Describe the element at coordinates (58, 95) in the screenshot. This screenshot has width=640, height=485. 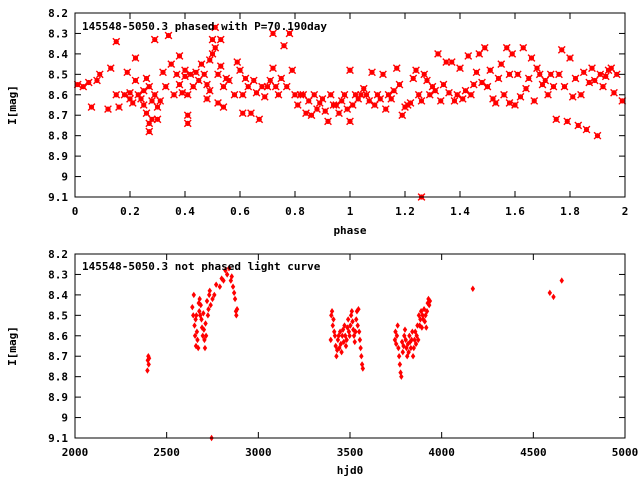
I see `phased-y-tick-label: 8.6` at that location.